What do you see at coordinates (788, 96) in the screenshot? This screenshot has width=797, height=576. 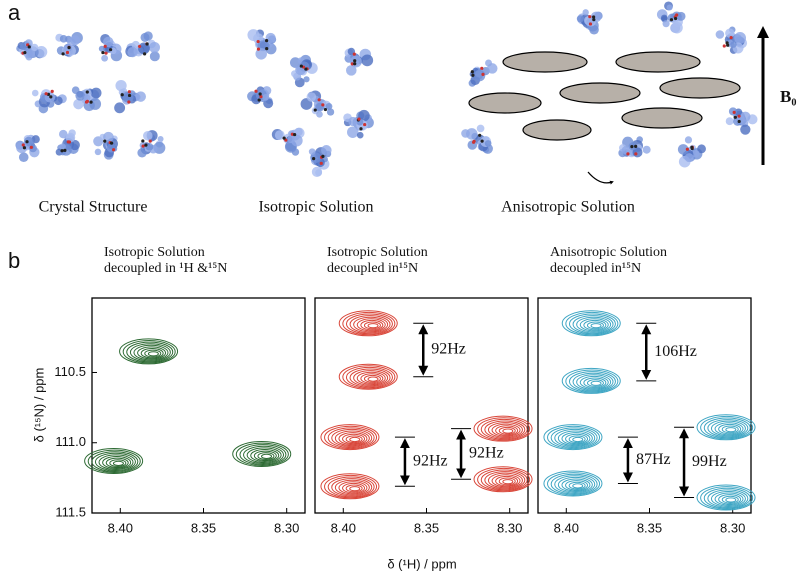 I see `field-label: B₀` at bounding box center [788, 96].